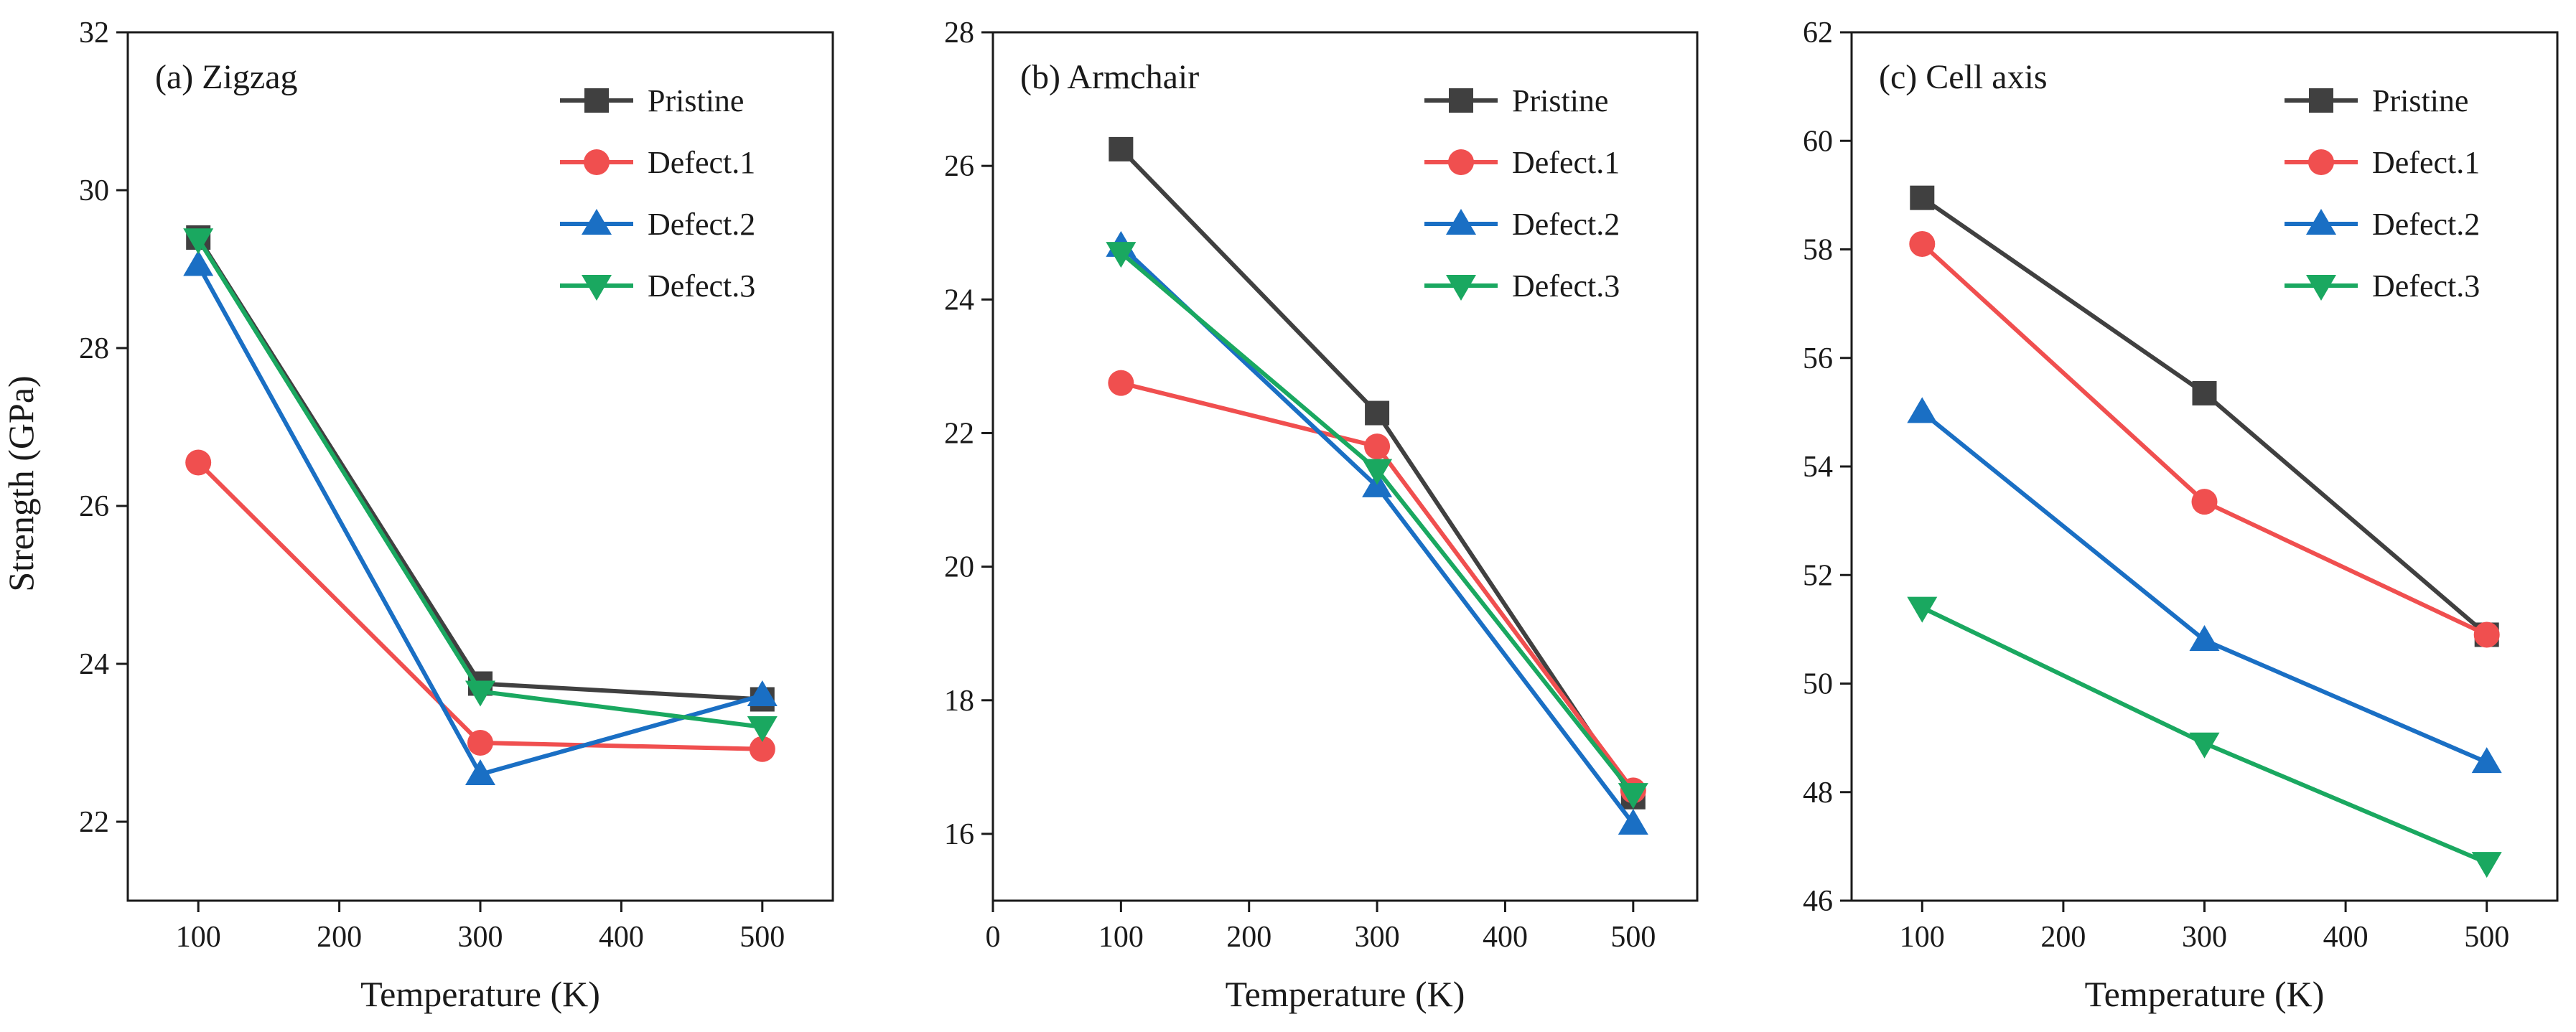 The width and height of the screenshot is (2576, 1032). What do you see at coordinates (1818, 359) in the screenshot?
I see `y-tick-label: 56` at bounding box center [1818, 359].